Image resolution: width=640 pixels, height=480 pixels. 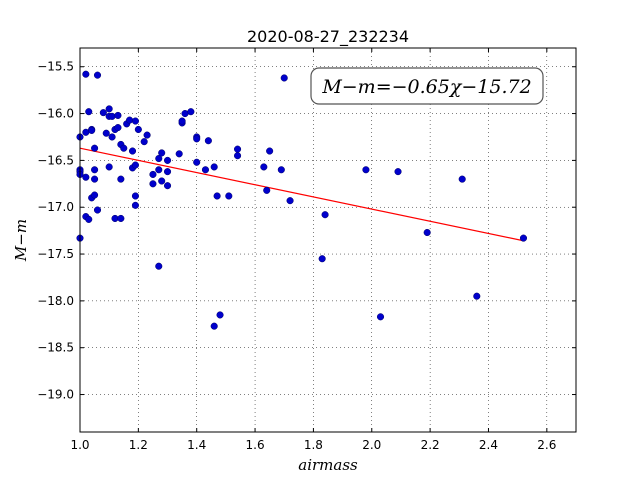 I want to click on fit-annotation-text: M−m=−0.65χ−15.72, so click(x=426, y=87).